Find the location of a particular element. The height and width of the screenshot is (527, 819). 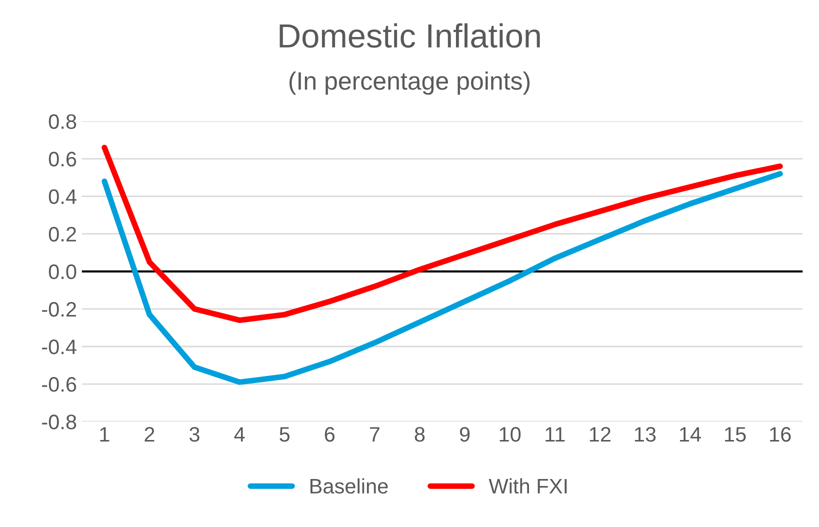

x-tick-label: 14 is located at coordinates (690, 434).